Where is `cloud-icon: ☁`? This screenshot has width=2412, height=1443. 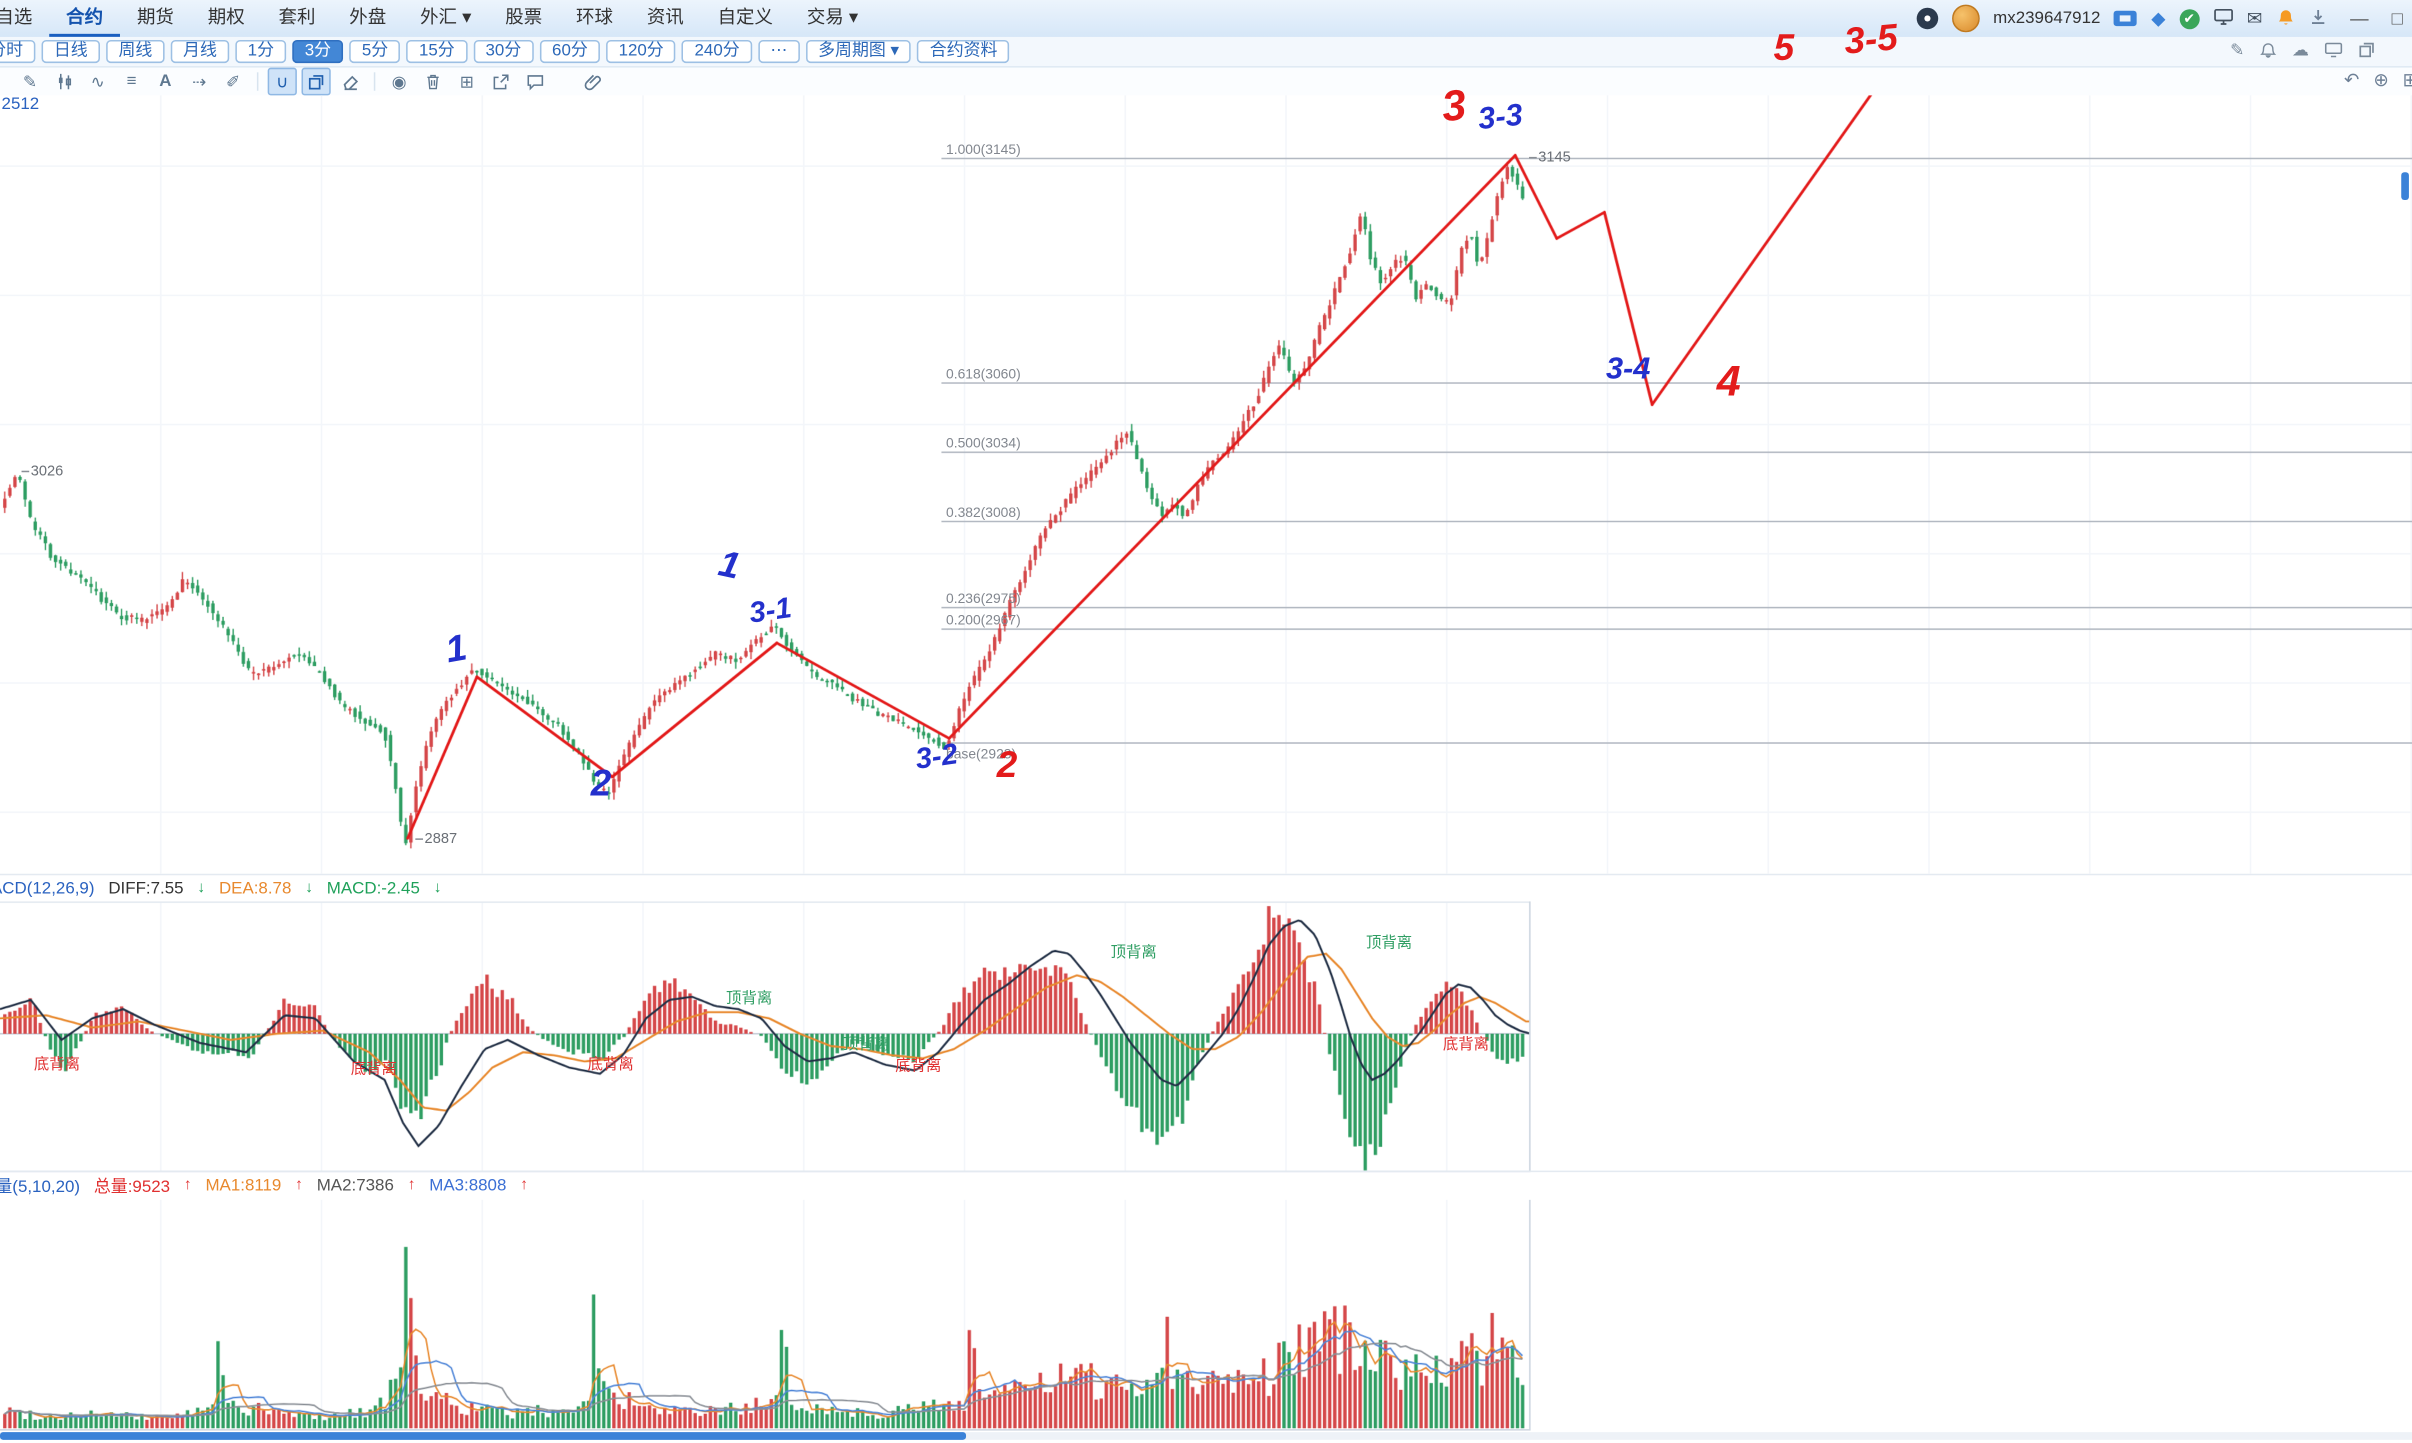
cloud-icon: ☁ is located at coordinates (2300, 50).